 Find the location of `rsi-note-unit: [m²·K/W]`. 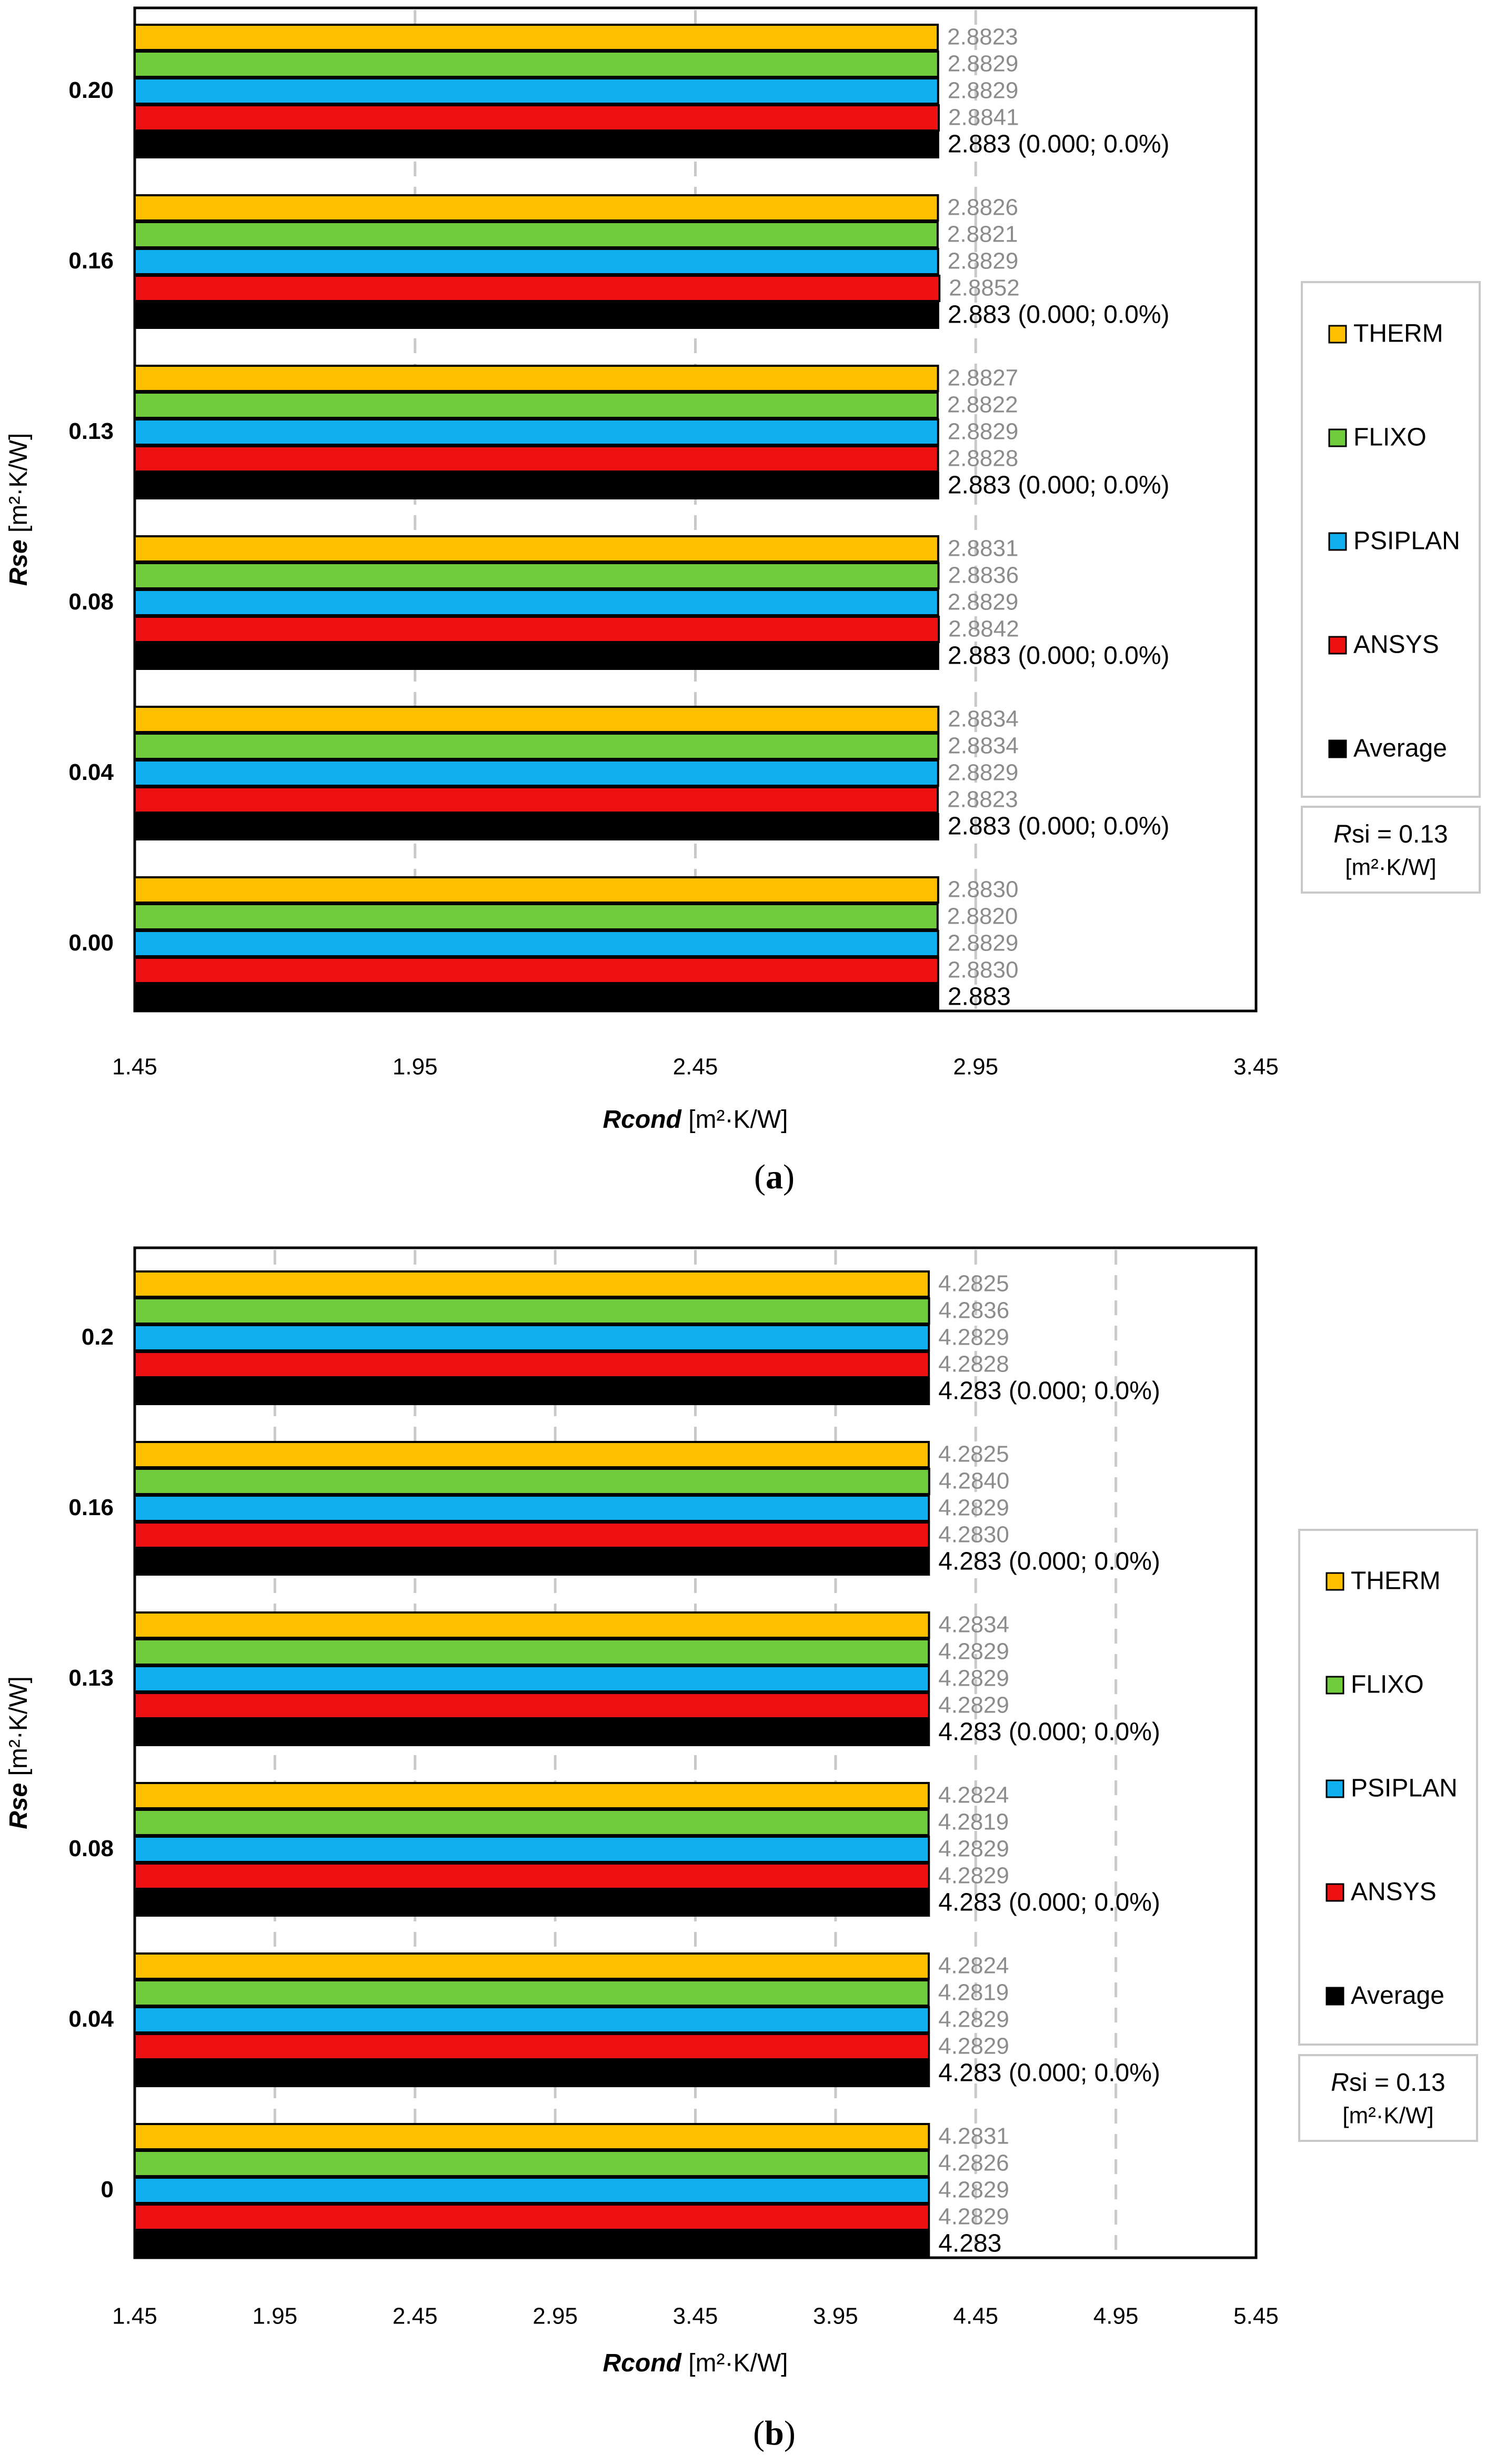

rsi-note-unit: [m²·K/W] is located at coordinates (1388, 2116).